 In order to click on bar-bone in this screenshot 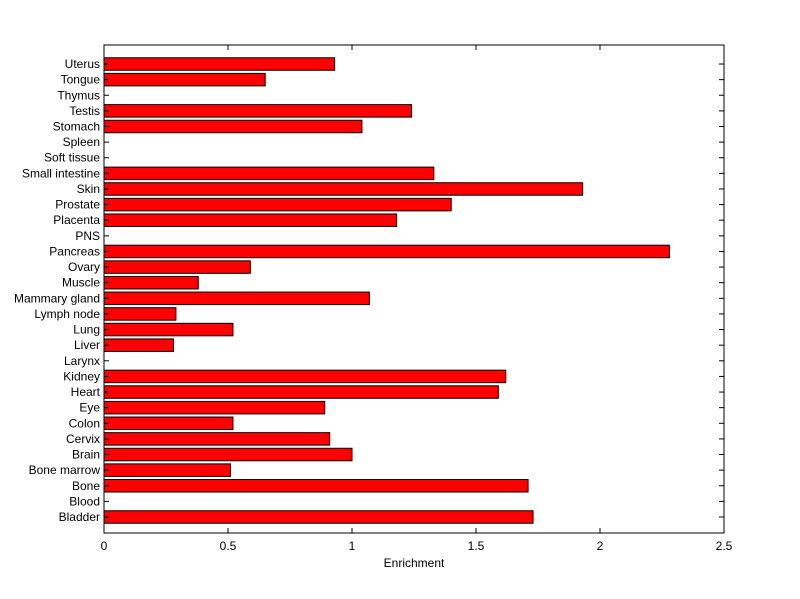, I will do `click(316, 486)`.